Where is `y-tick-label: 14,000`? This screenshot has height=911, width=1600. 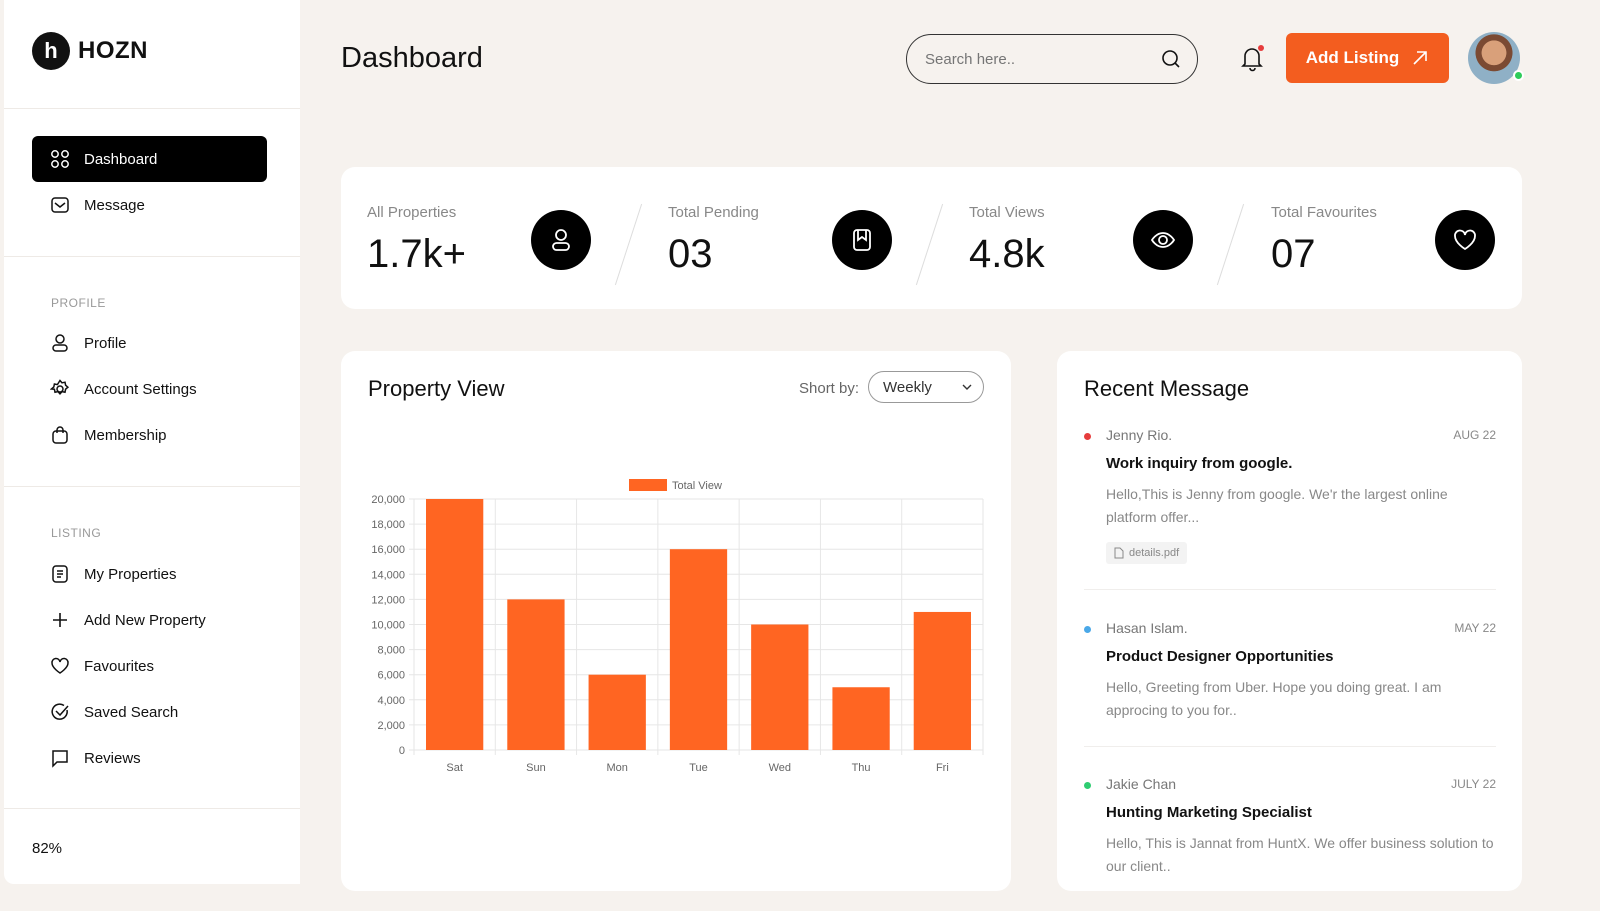 y-tick-label: 14,000 is located at coordinates (388, 575).